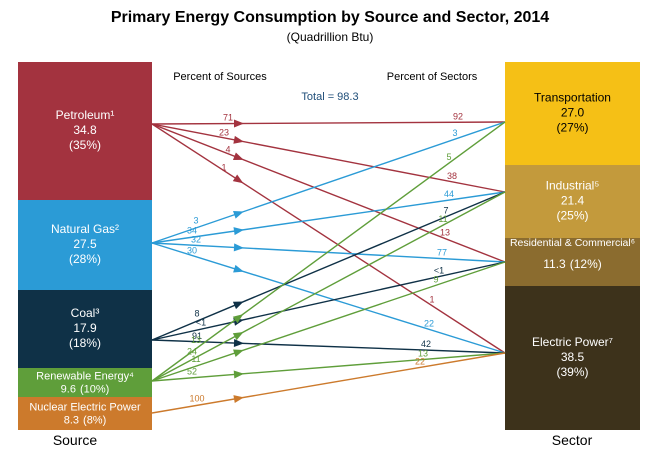  Describe the element at coordinates (85, 377) in the screenshot. I see `box-name: Renewable Energy⁴` at that location.